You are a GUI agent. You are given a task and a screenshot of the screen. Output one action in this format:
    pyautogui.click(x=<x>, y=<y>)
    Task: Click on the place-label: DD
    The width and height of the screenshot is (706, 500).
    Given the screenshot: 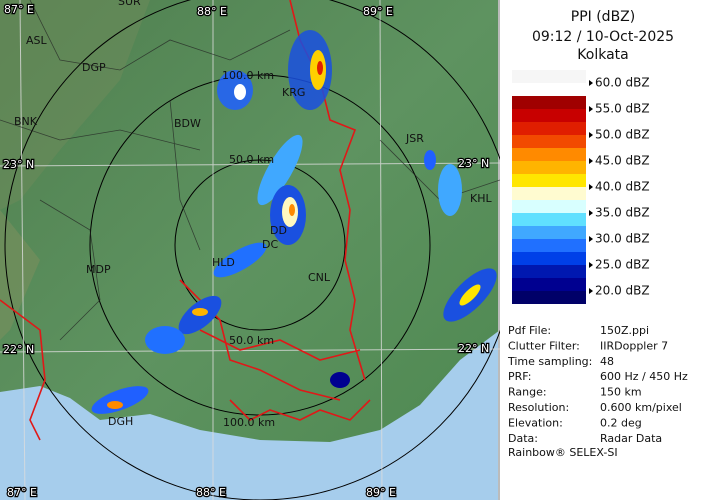 What is the action you would take?
    pyautogui.click(x=278, y=230)
    